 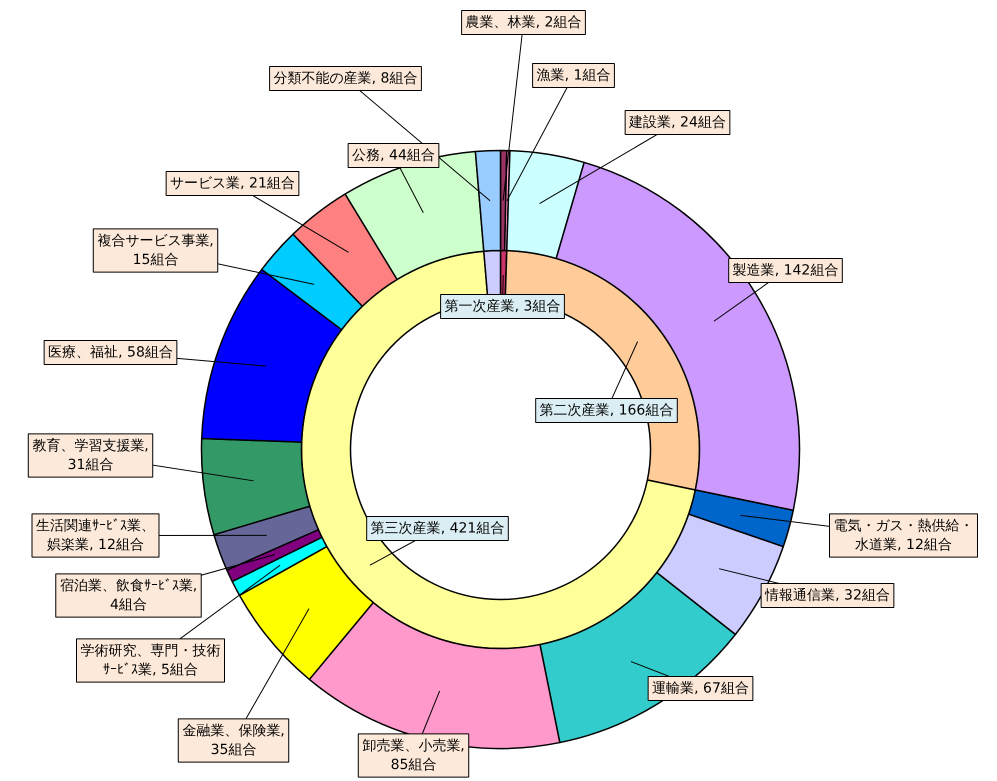 I want to click on data-label: 電気・ガス・熱供給・水道業, 12組合, so click(x=904, y=536).